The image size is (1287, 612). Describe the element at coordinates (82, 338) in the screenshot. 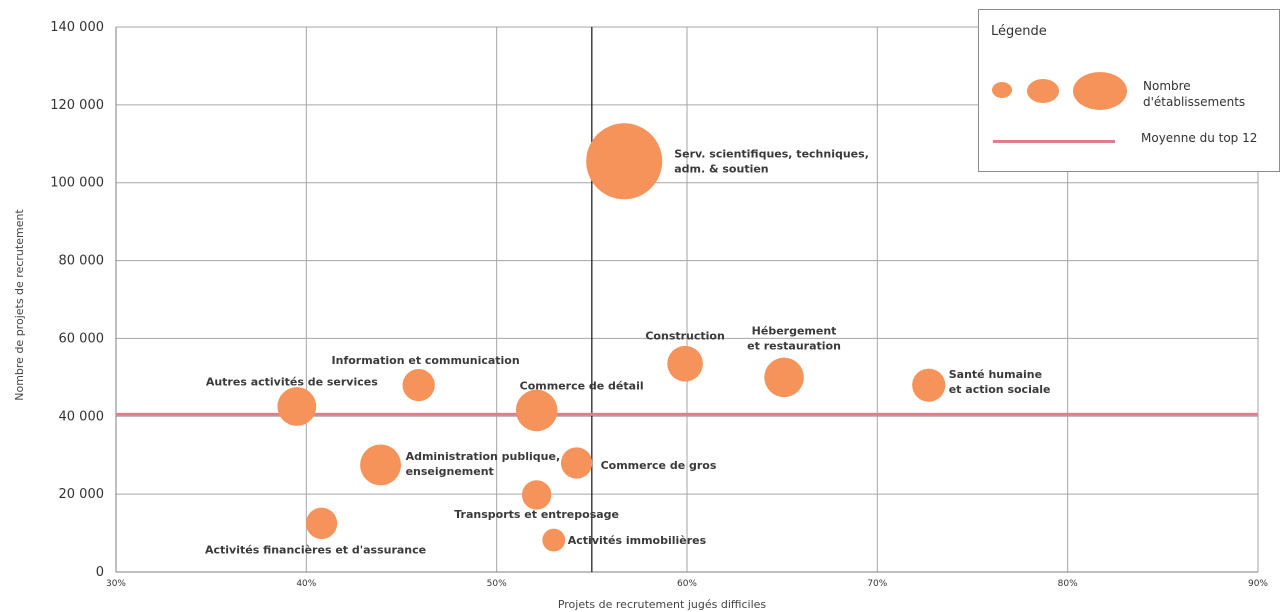

I see `y-tick-label: 60 000` at that location.